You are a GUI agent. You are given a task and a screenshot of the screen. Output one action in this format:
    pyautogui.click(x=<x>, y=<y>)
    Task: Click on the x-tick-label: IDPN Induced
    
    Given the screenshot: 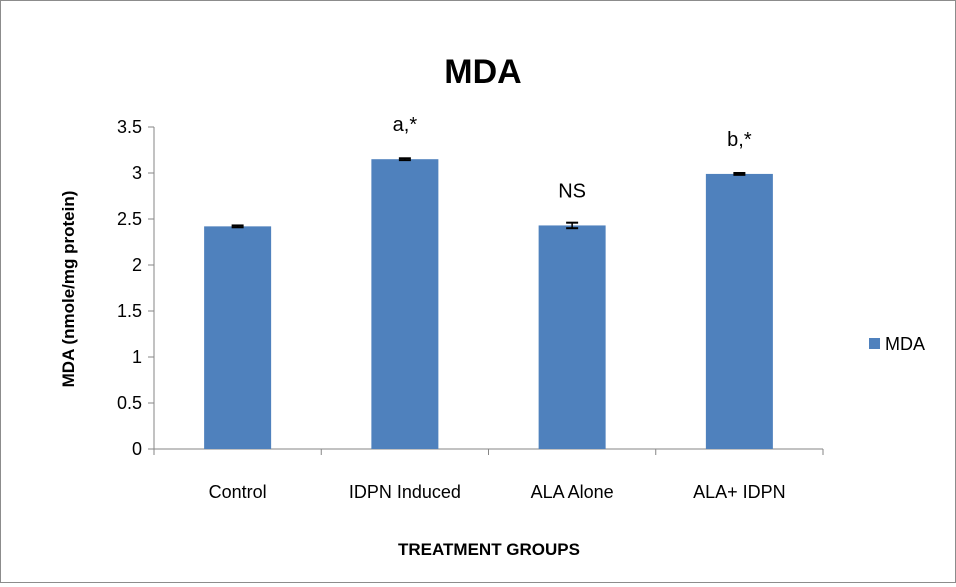 What is the action you would take?
    pyautogui.click(x=405, y=492)
    